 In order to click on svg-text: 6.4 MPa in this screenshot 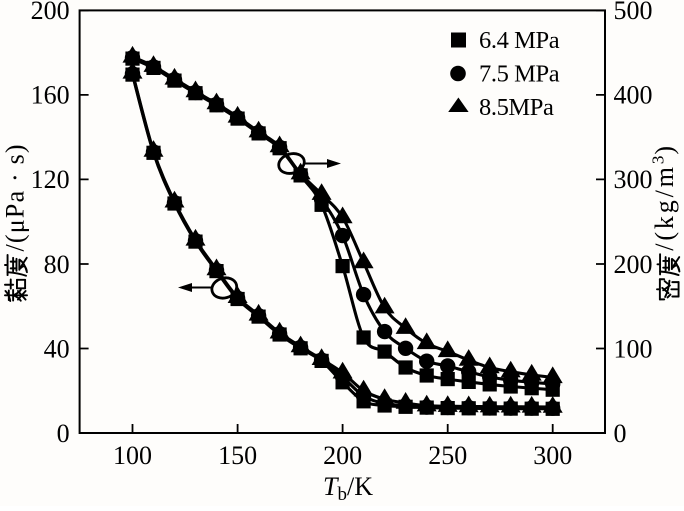, I will do `click(519, 40)`.